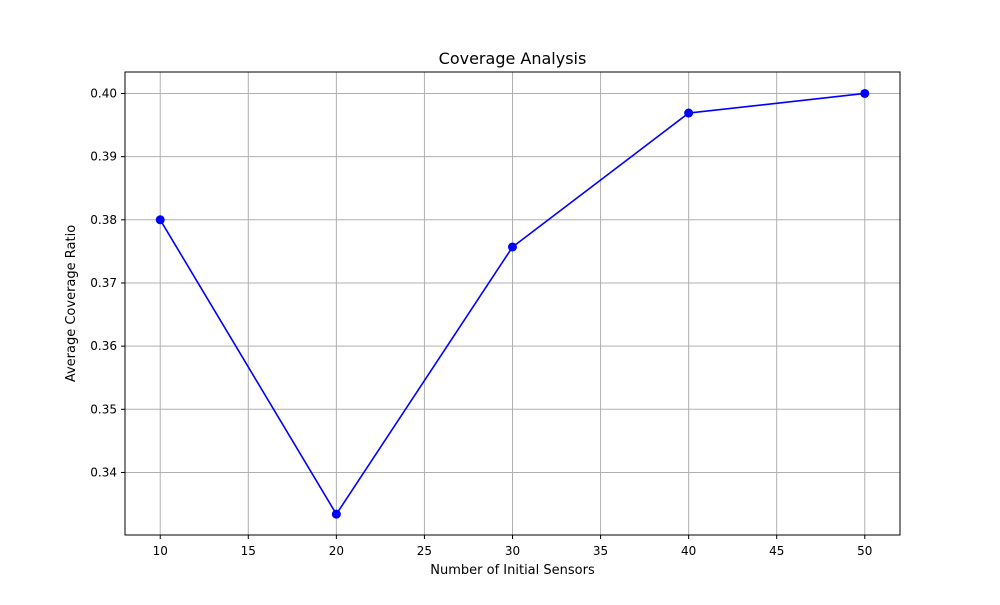 The image size is (1000, 605). I want to click on y-tick-label: 0.37, so click(103, 283).